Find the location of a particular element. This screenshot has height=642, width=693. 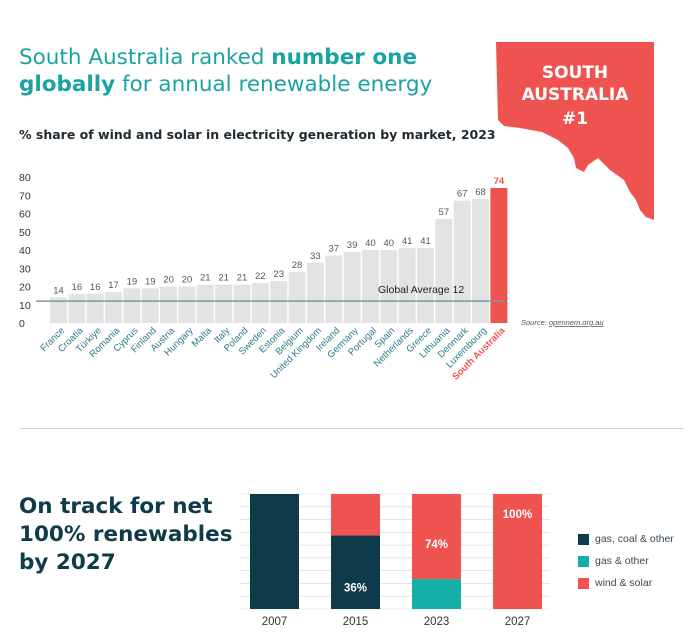

section2-line3: by 2027 is located at coordinates (67, 562).